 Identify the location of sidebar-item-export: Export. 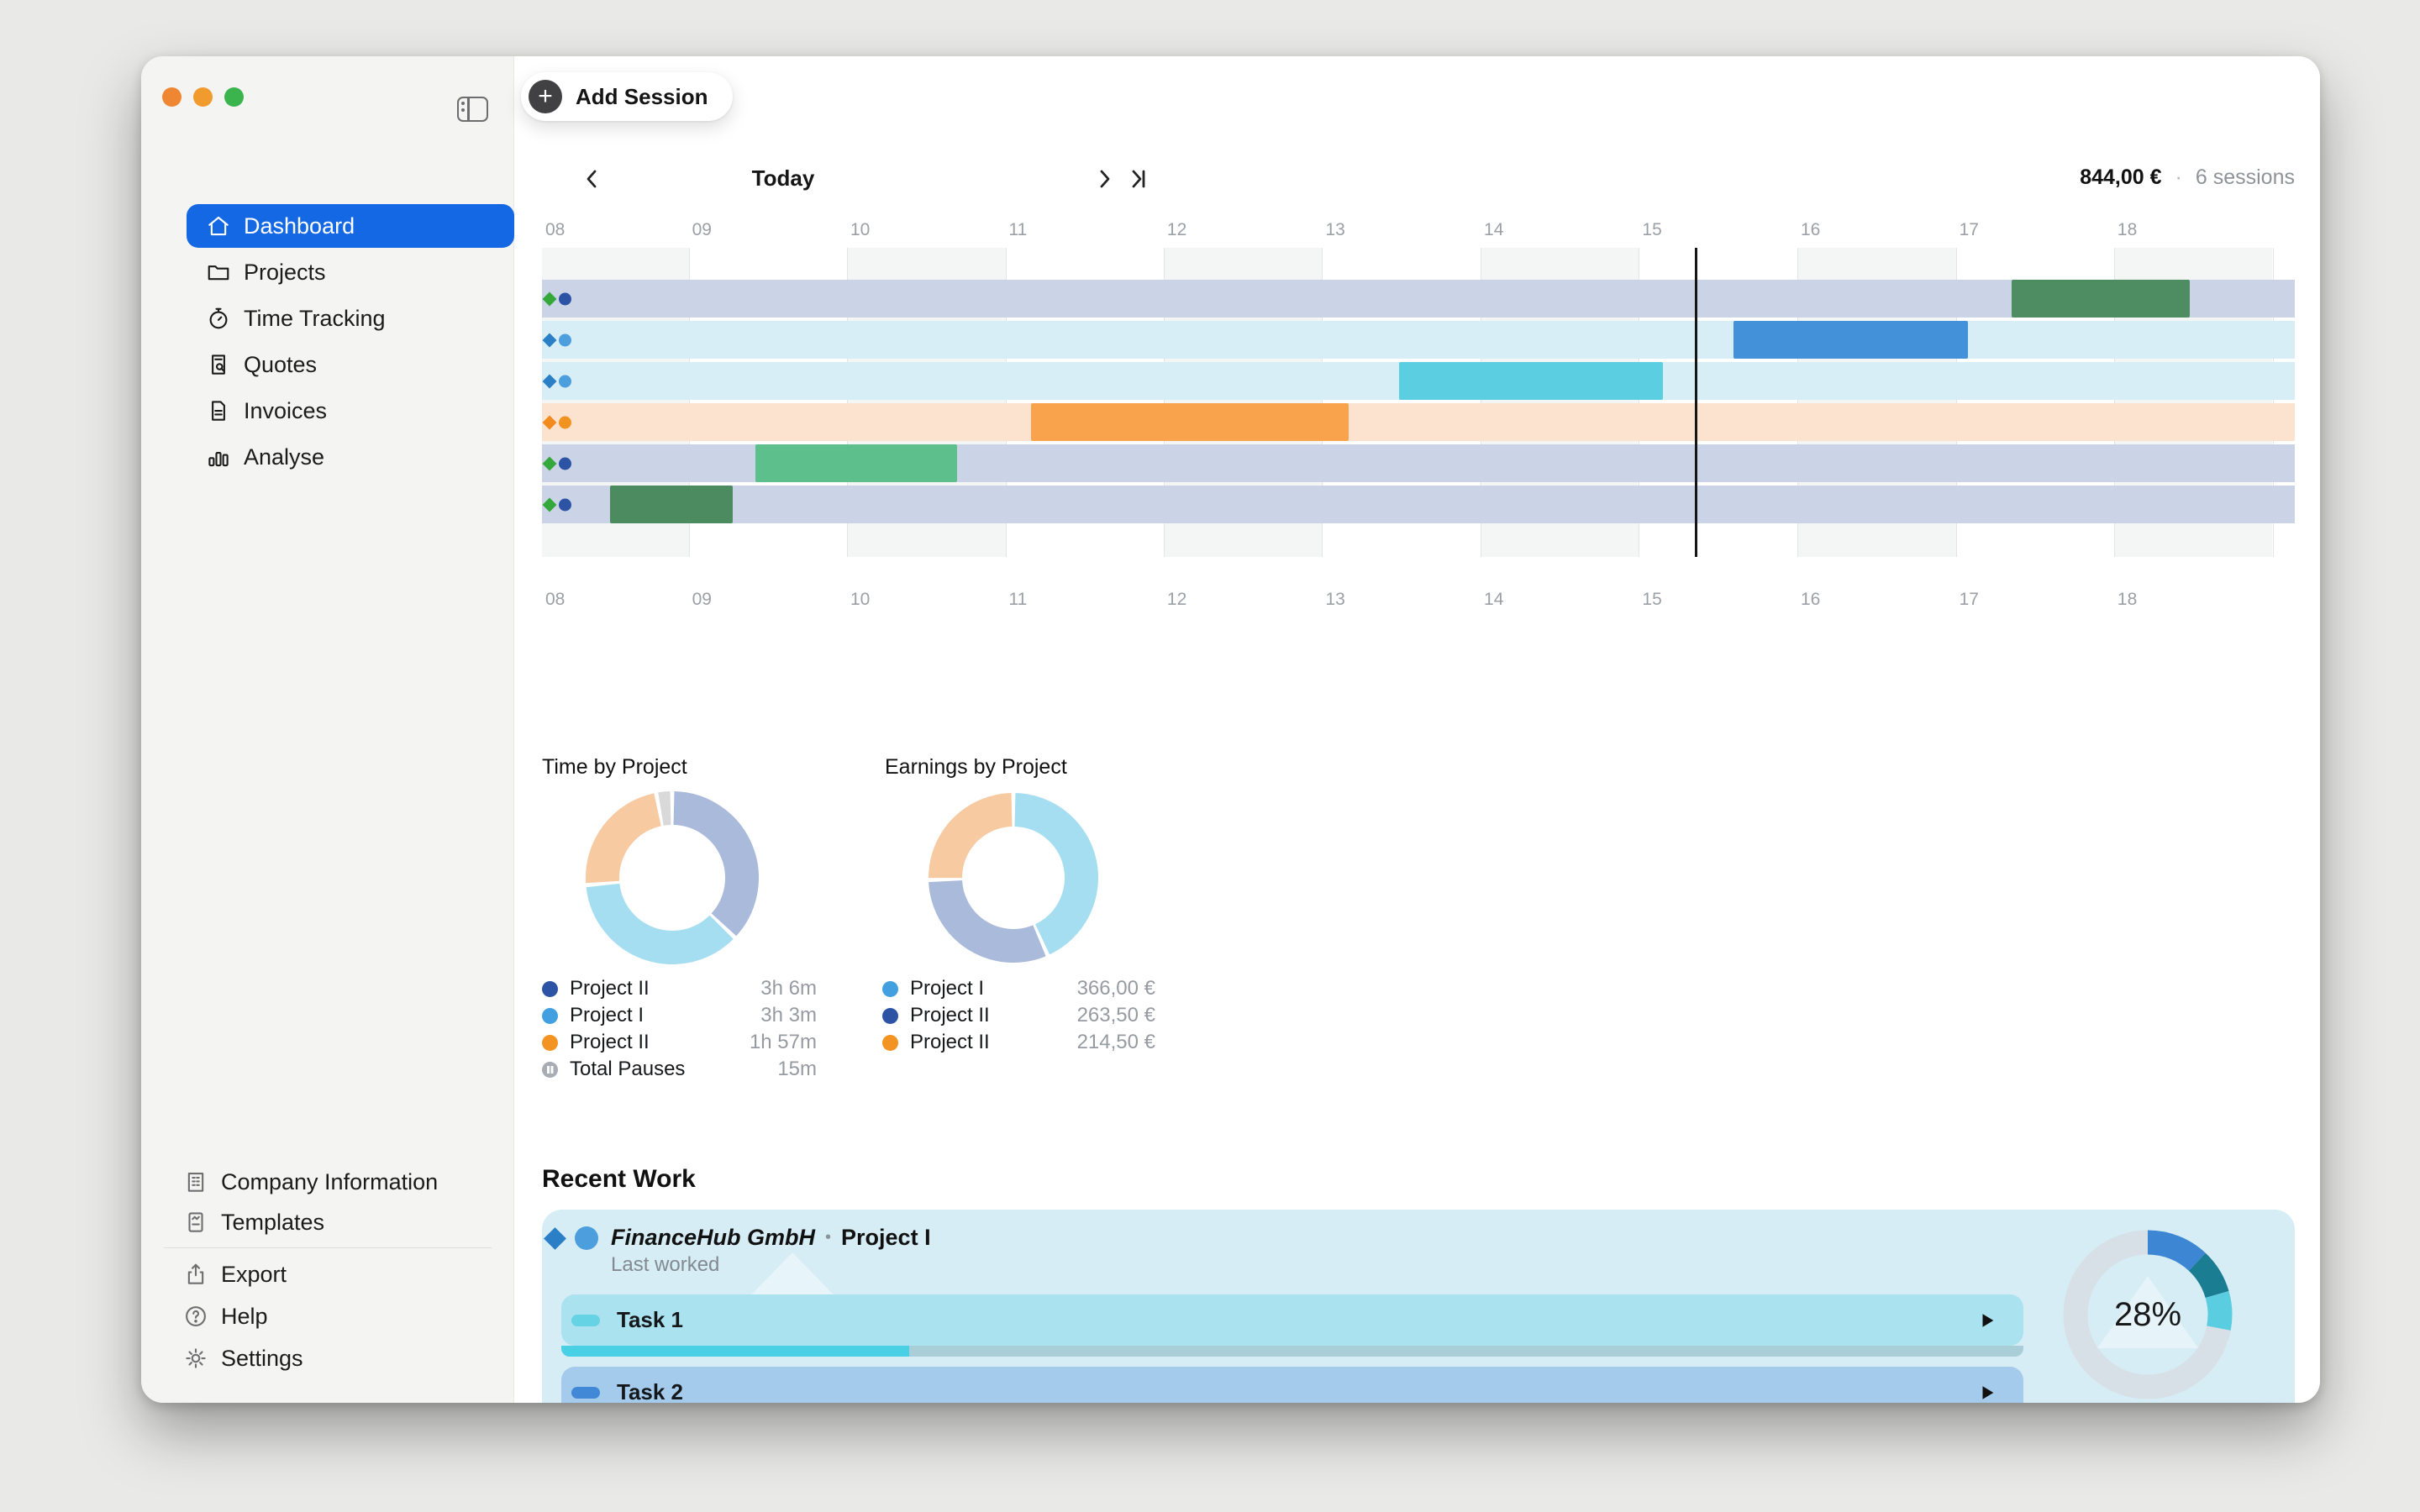
(328, 1274).